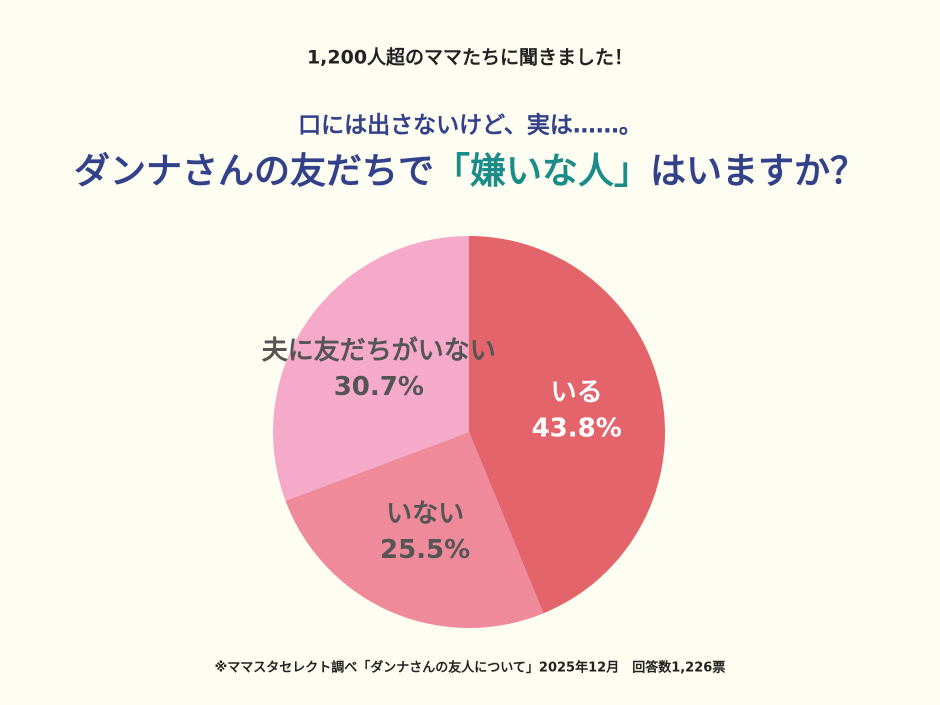  I want to click on title-part: 「嫌いな人」, so click(542, 171).